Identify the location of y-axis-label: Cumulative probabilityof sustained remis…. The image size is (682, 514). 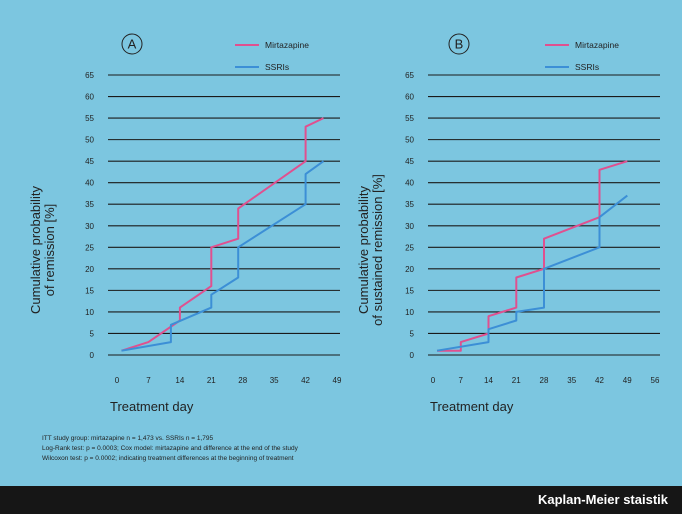
(370, 250).